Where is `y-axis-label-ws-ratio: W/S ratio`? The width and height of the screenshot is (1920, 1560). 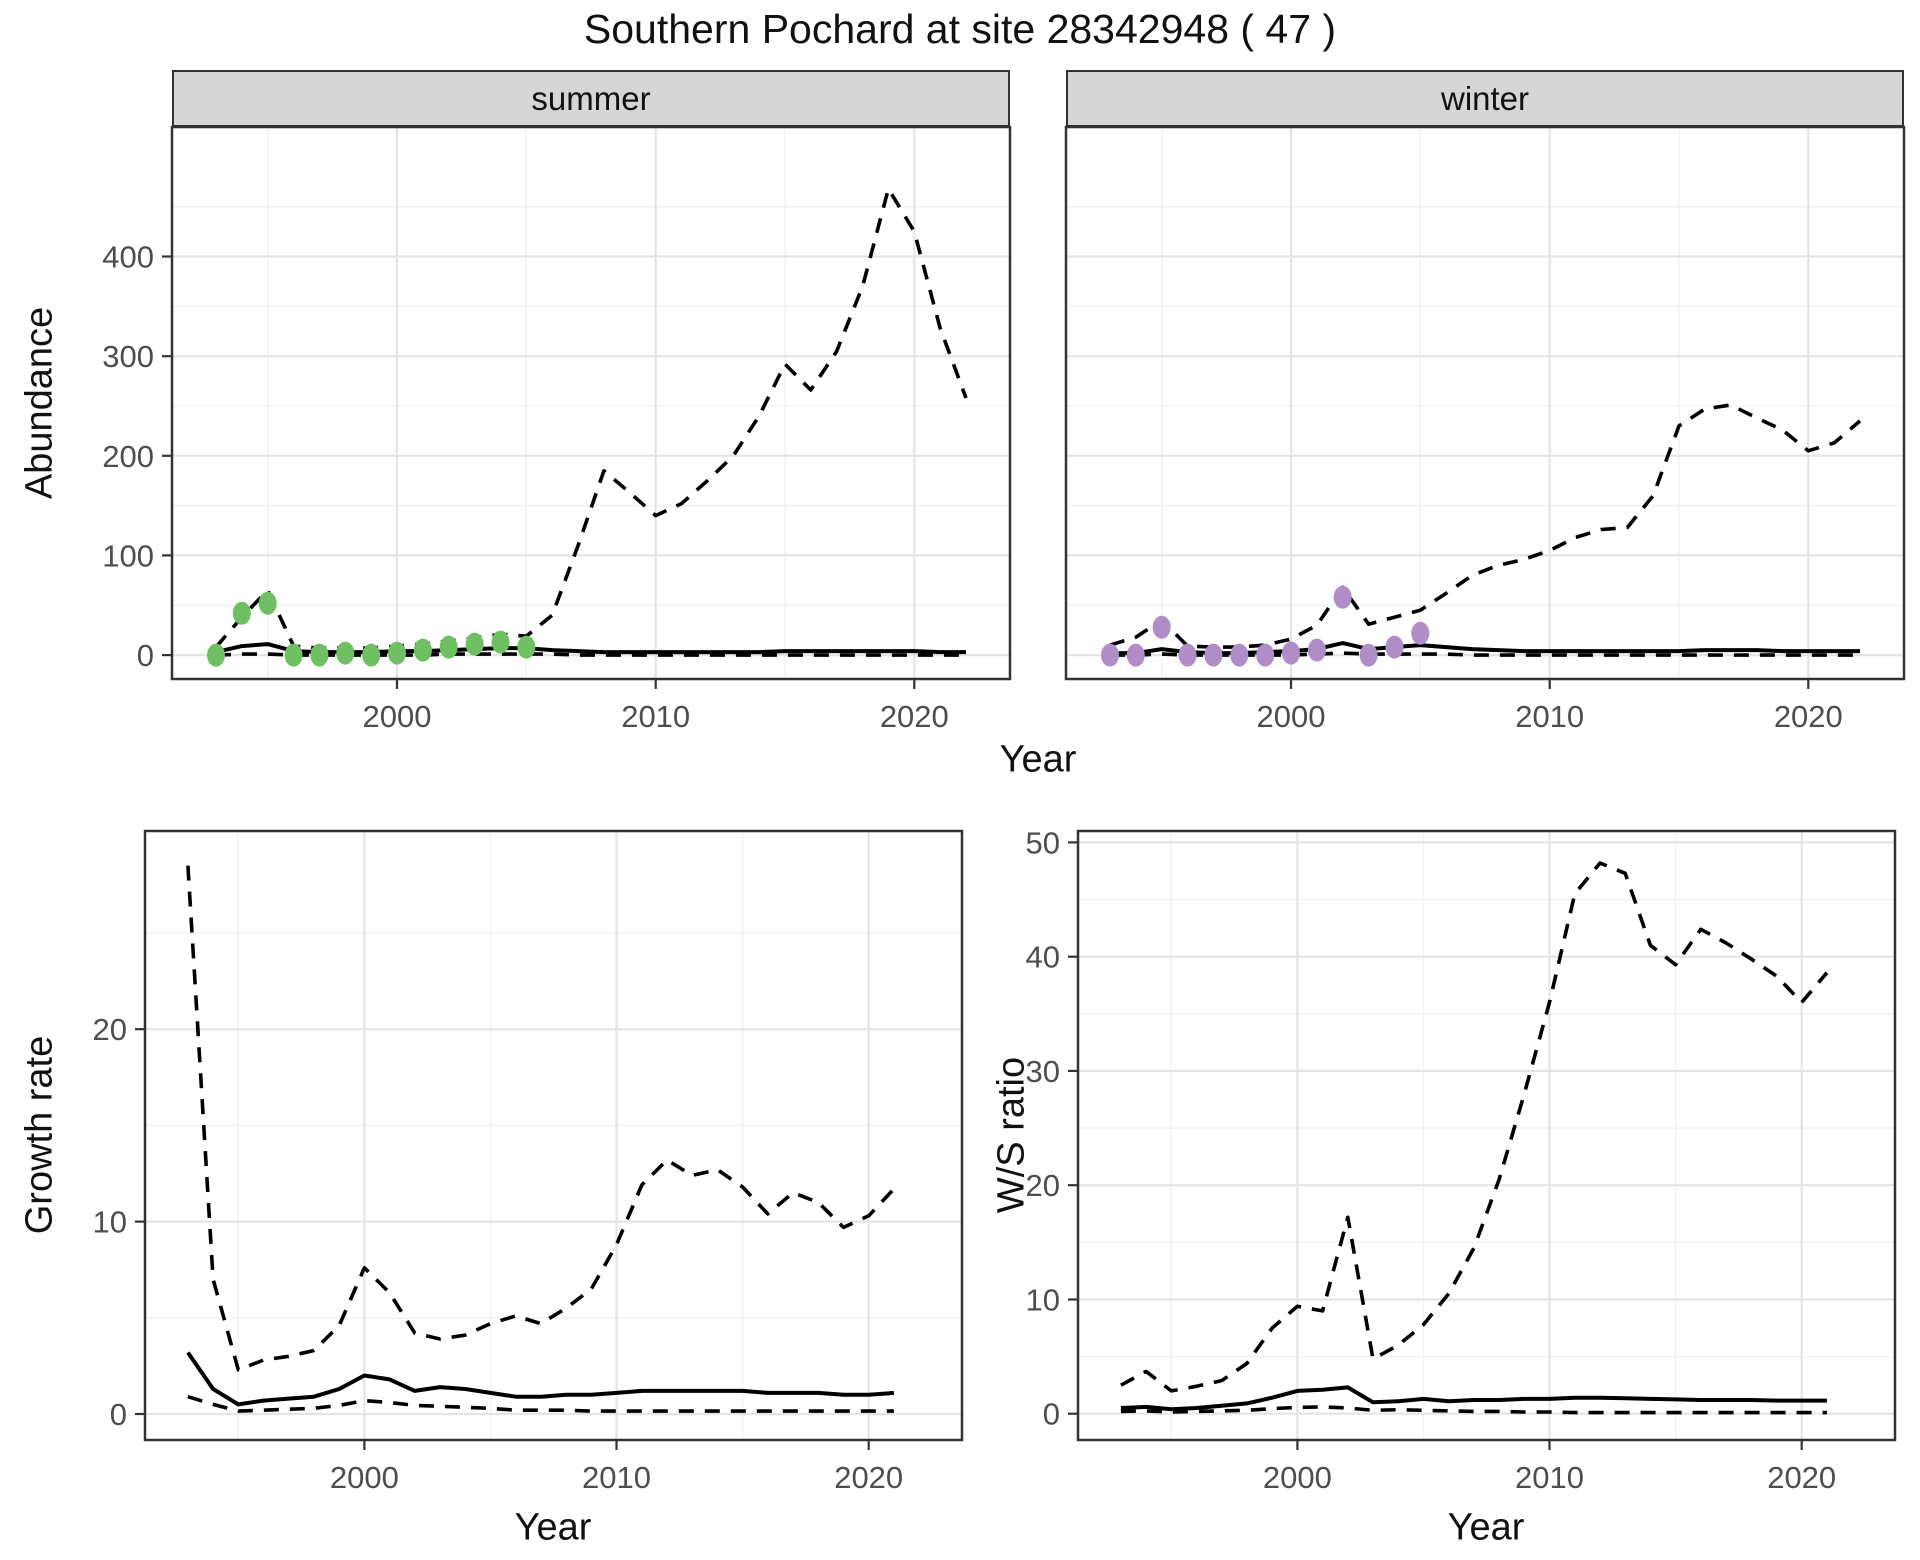
y-axis-label-ws-ratio: W/S ratio is located at coordinates (1011, 1135).